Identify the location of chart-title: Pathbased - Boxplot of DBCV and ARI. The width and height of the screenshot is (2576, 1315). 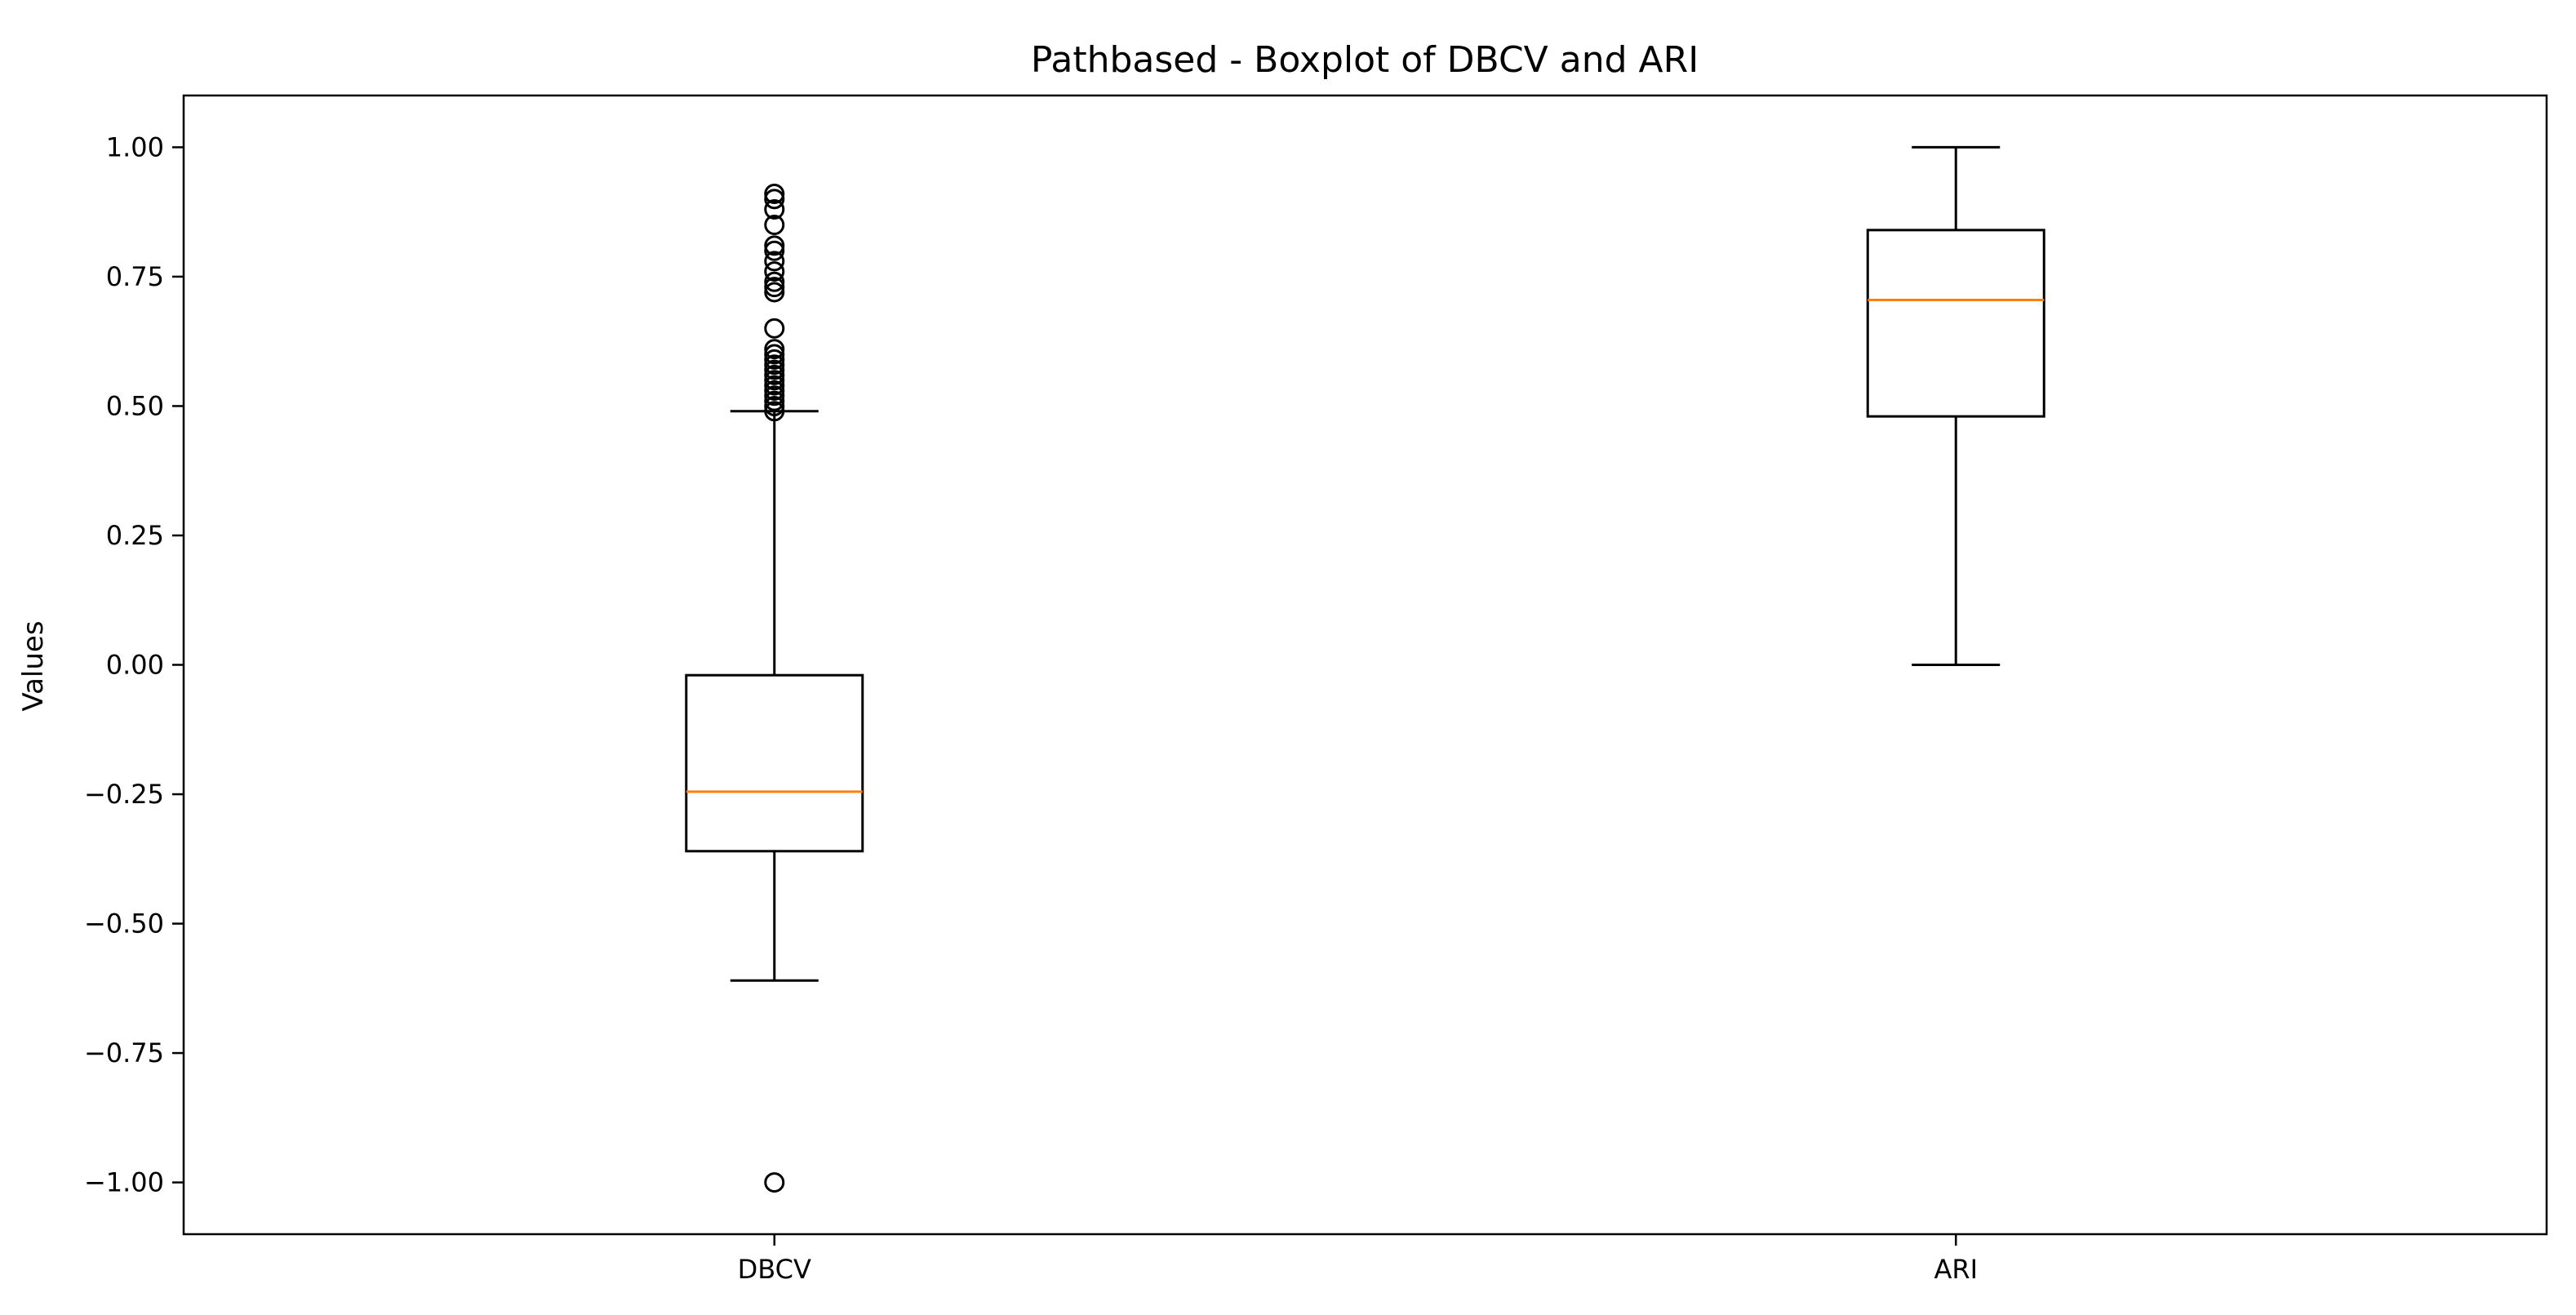
(1365, 60).